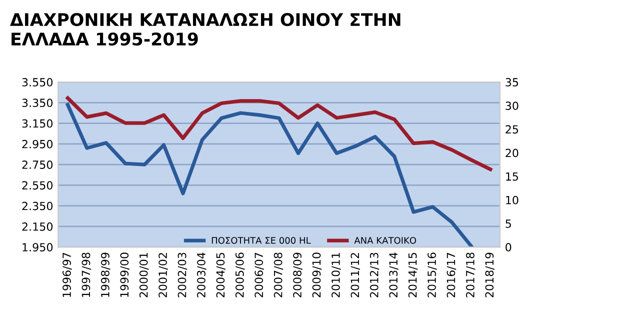 The height and width of the screenshot is (318, 625). I want to click on y-tick-label: 2.950, so click(37, 144).